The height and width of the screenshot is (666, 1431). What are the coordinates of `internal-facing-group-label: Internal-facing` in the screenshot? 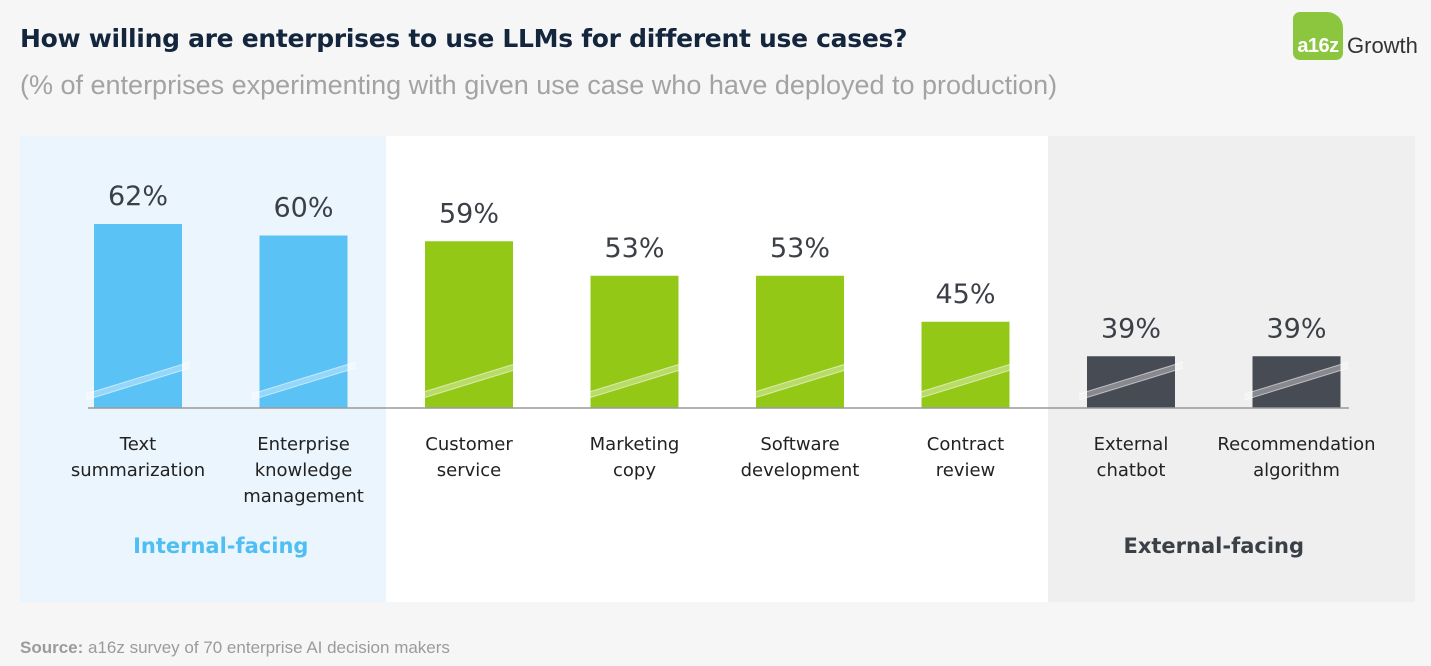 It's located at (220, 546).